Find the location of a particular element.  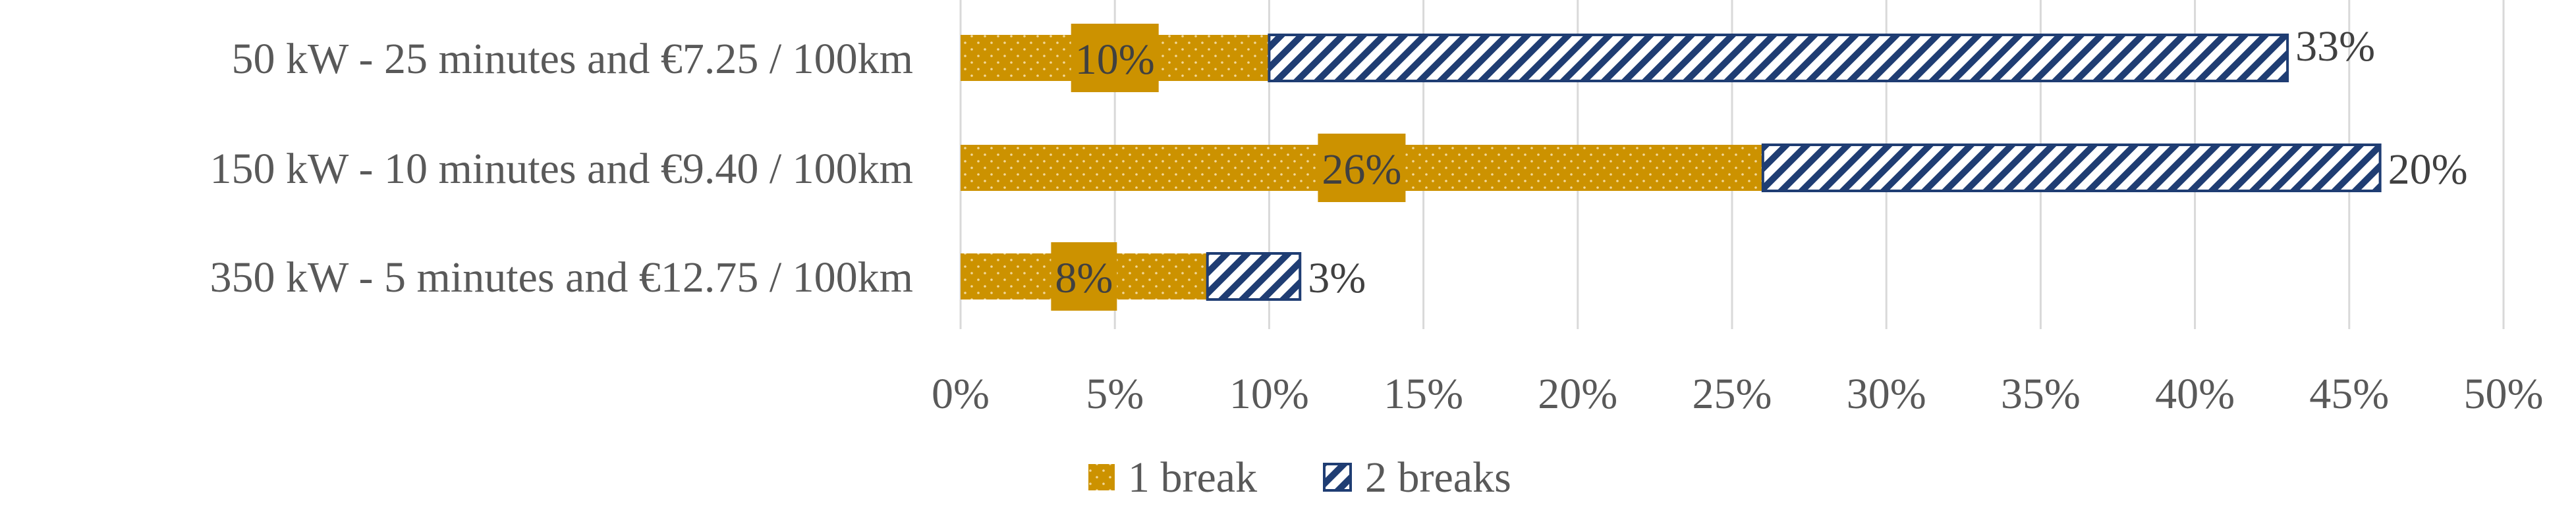

x-axis-tick-labels: 0% 5% 10% 15% 20% 25% 30% 35% 40% 45% 50% is located at coordinates (1737, 394).